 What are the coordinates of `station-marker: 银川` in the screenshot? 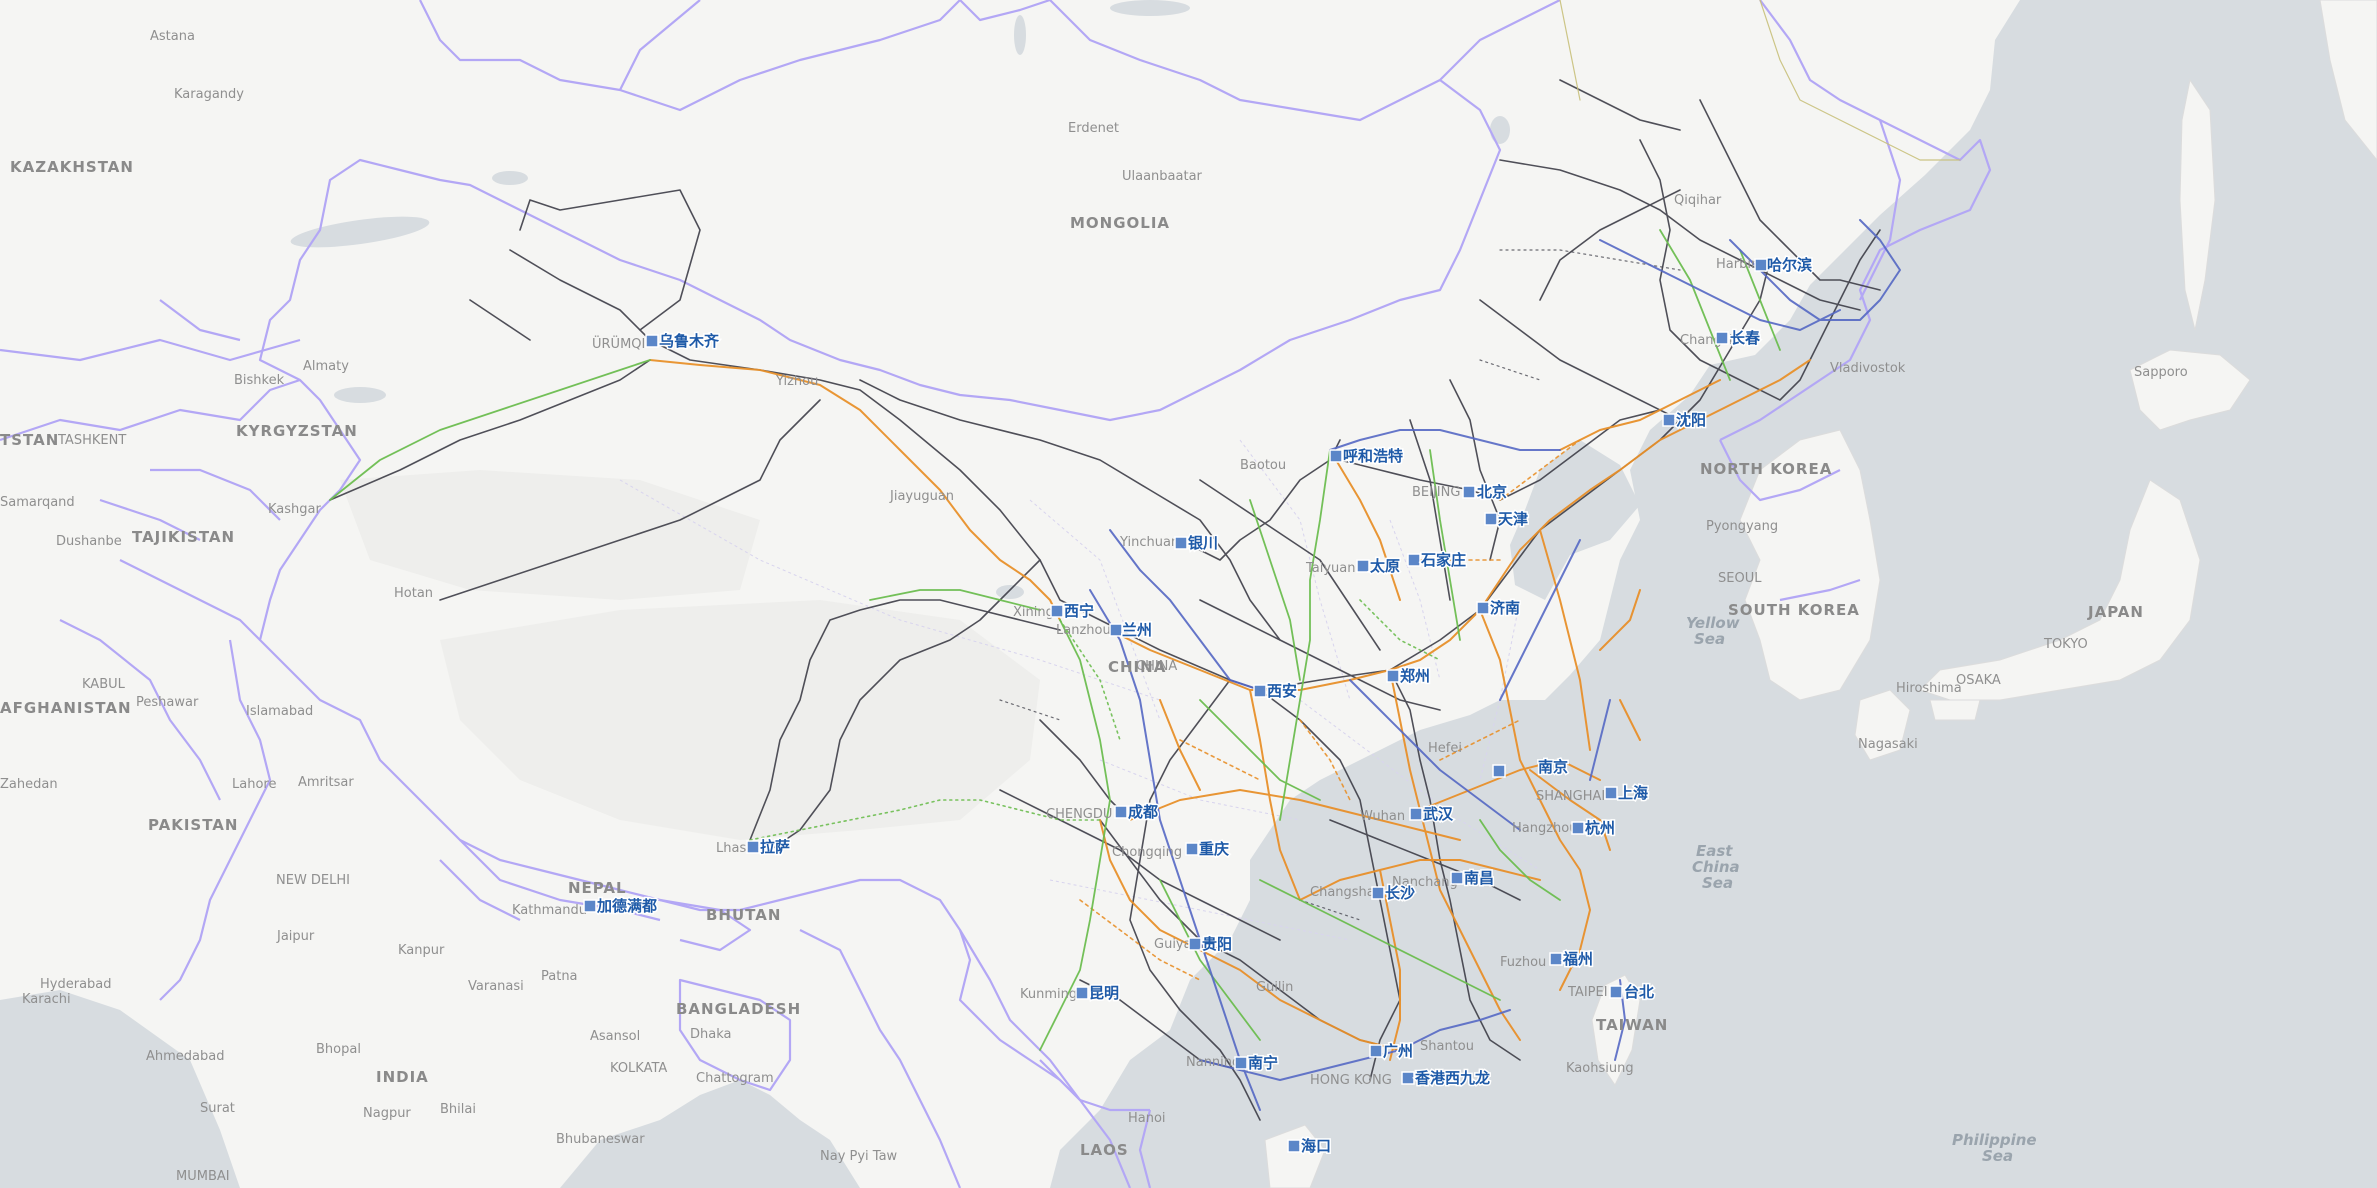 It's located at (1197, 543).